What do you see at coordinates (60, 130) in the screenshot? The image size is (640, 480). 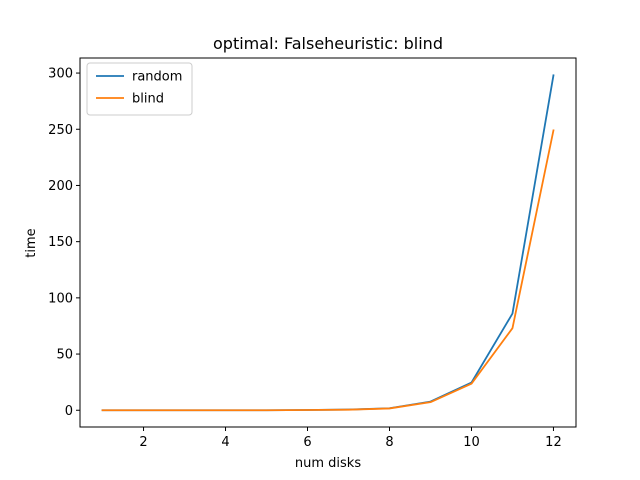 I see `y-tick-label: 250` at bounding box center [60, 130].